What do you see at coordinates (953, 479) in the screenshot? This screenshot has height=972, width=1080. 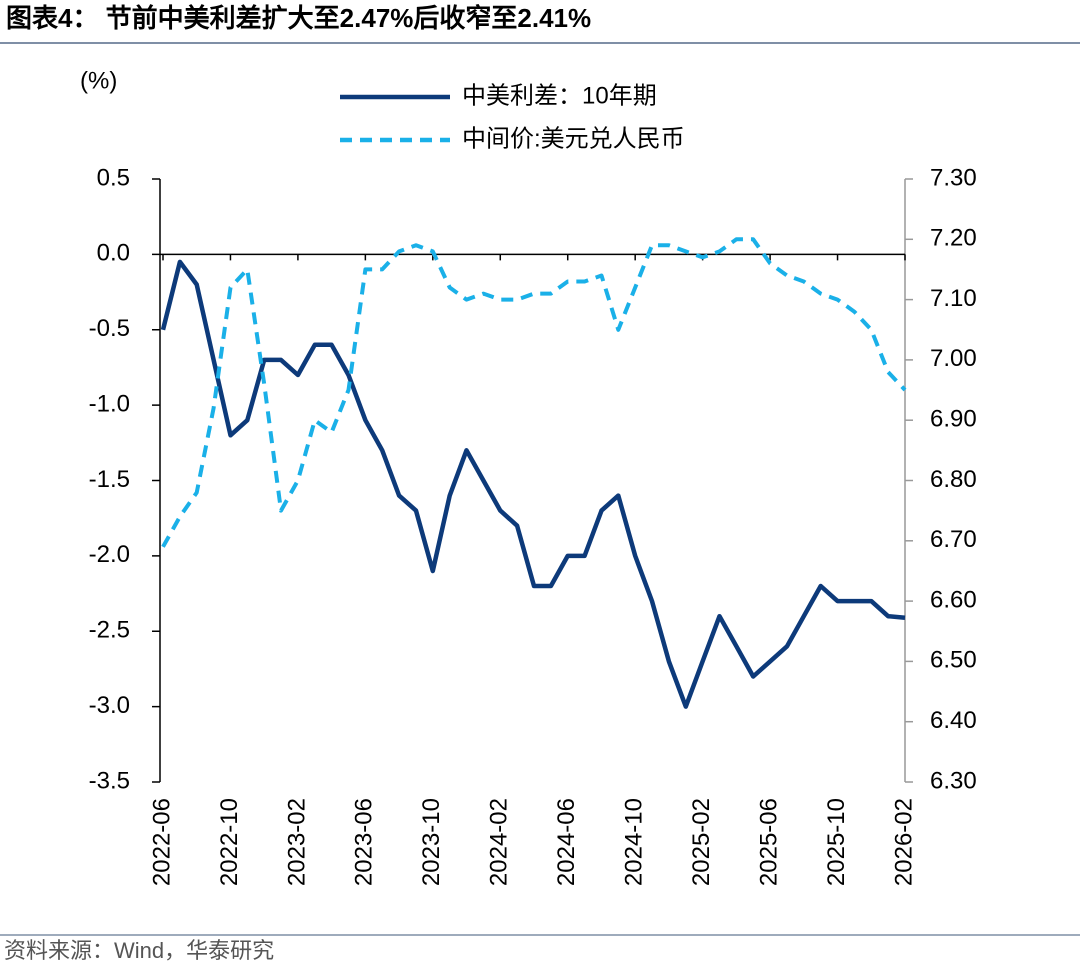 I see `y2-tick-label: 6.80` at bounding box center [953, 479].